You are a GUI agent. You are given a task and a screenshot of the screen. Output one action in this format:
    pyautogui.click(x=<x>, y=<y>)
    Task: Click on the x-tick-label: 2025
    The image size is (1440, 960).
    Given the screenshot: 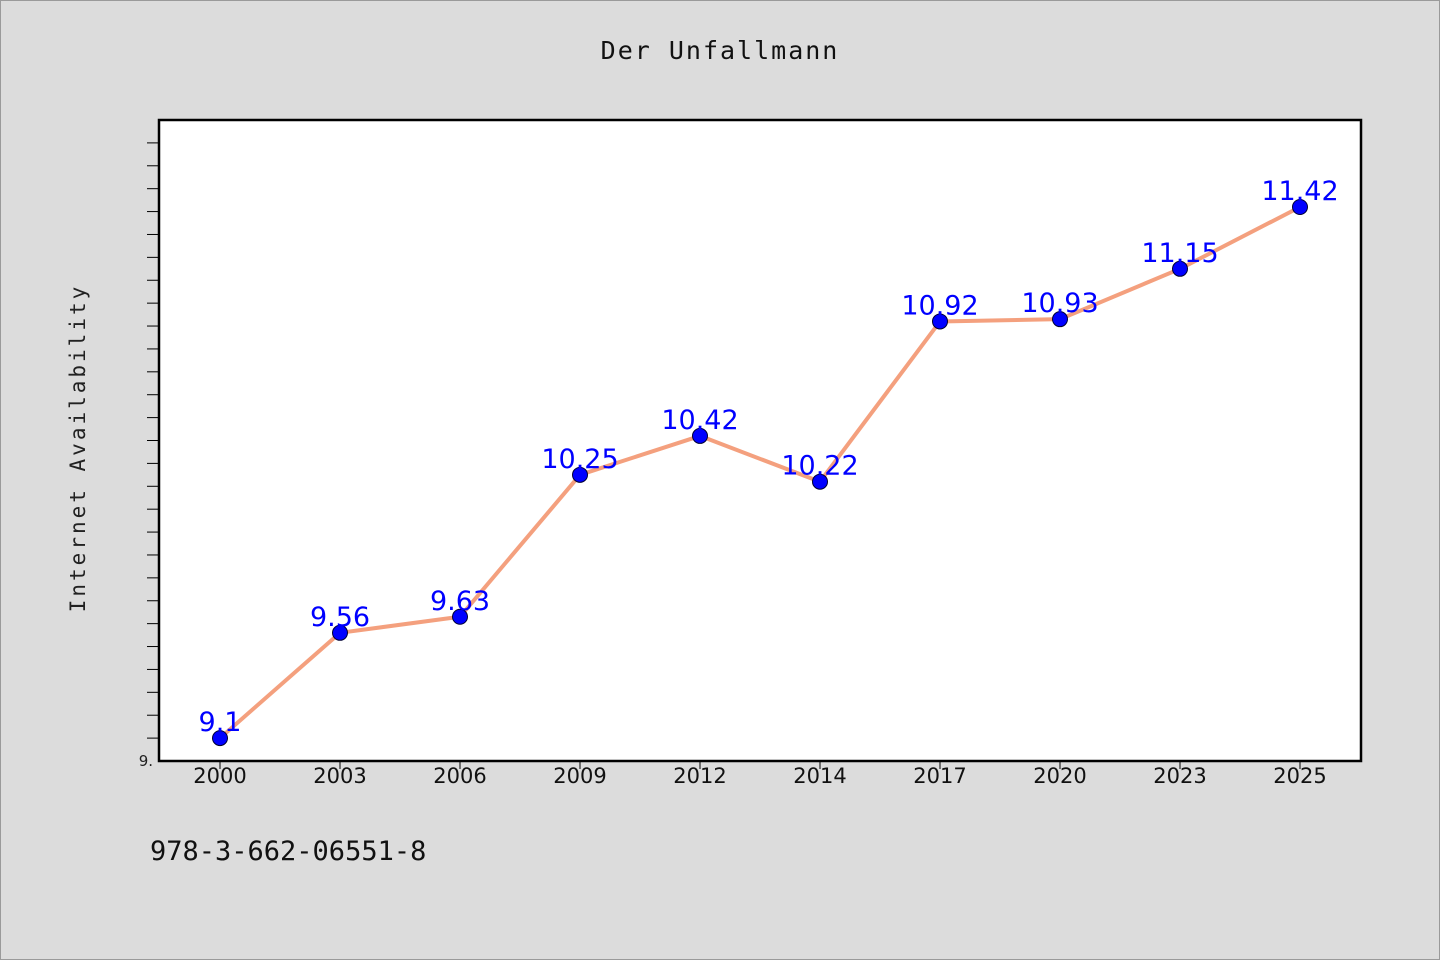 What is the action you would take?
    pyautogui.click(x=1299, y=776)
    